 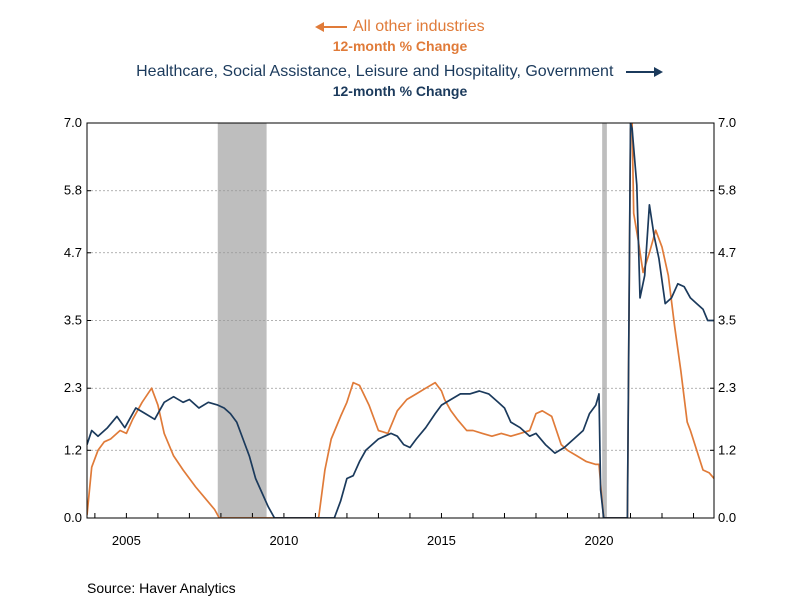 I want to click on y-tick-label-right: 7.0, so click(x=727, y=122).